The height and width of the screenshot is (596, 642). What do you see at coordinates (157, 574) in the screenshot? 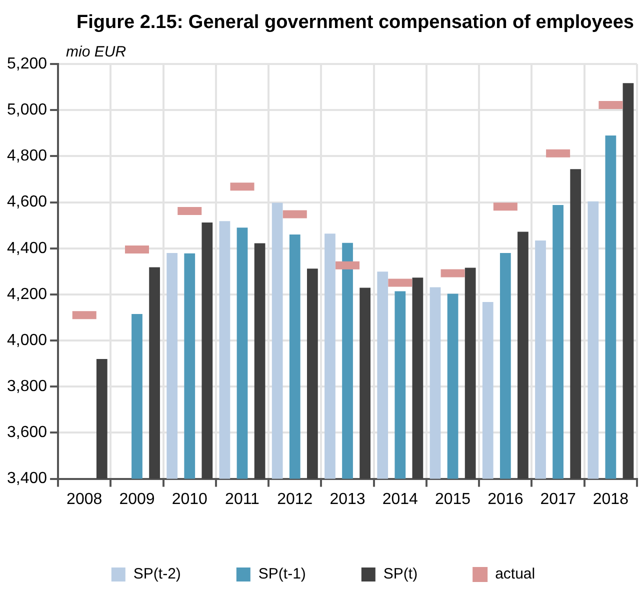
I see `legend-label: SP(t-2)` at bounding box center [157, 574].